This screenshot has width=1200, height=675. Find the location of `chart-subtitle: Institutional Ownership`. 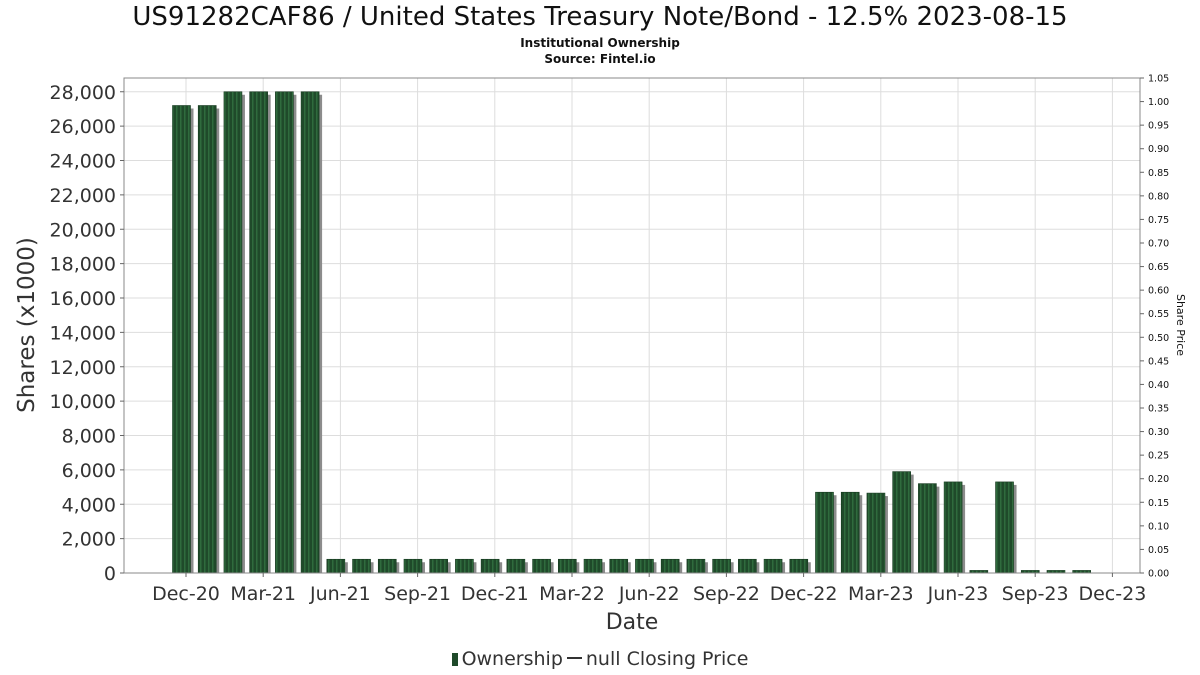

chart-subtitle: Institutional Ownership is located at coordinates (600, 43).